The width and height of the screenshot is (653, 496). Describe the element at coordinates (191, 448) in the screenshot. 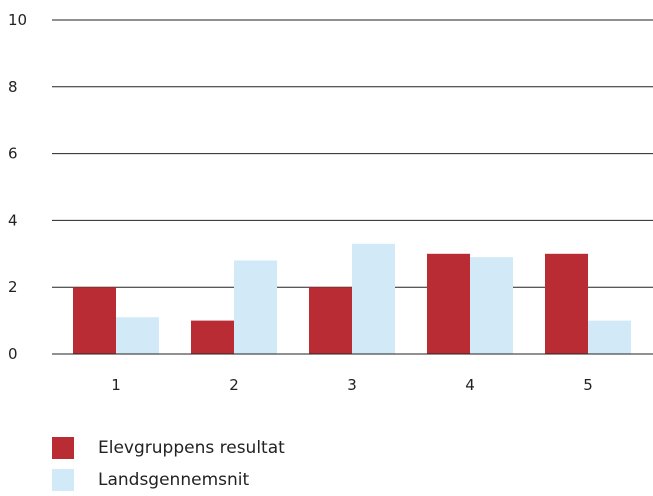

I see `legend-label-series-1: Elevgruppens resultat` at that location.